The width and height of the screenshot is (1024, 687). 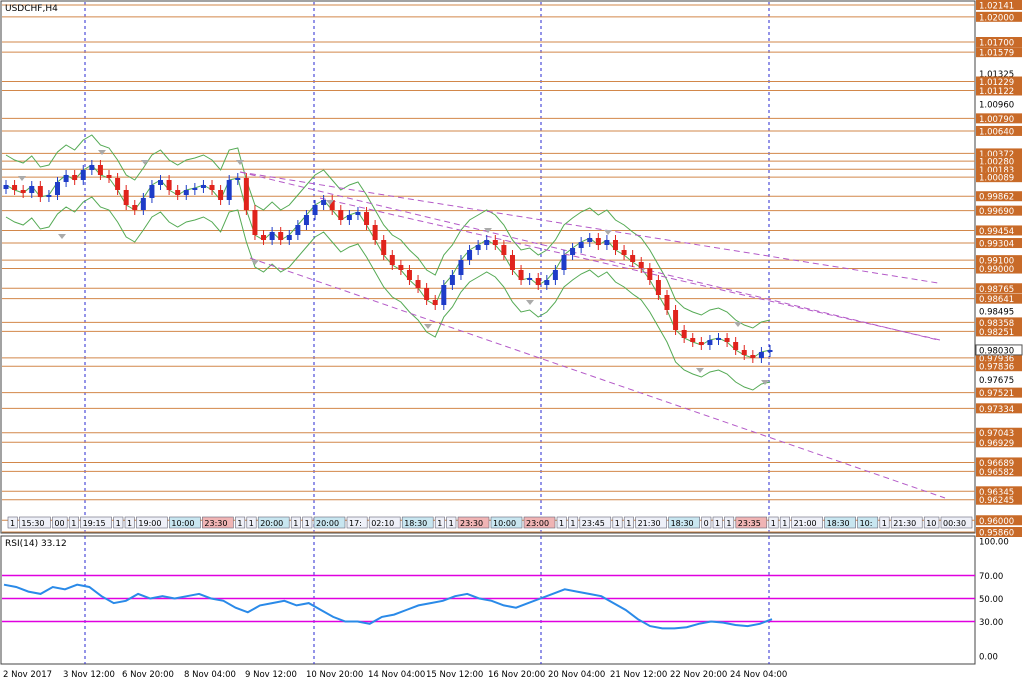 What do you see at coordinates (904, 523) in the screenshot?
I see `session-marker-label: 21:30` at bounding box center [904, 523].